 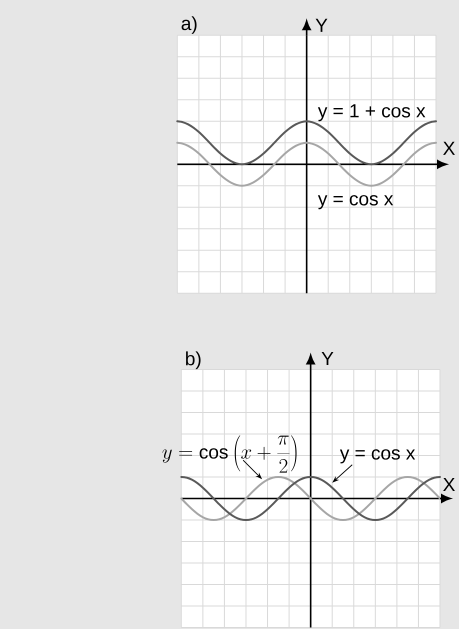 What do you see at coordinates (189, 25) in the screenshot?
I see `chart-title: a)` at bounding box center [189, 25].